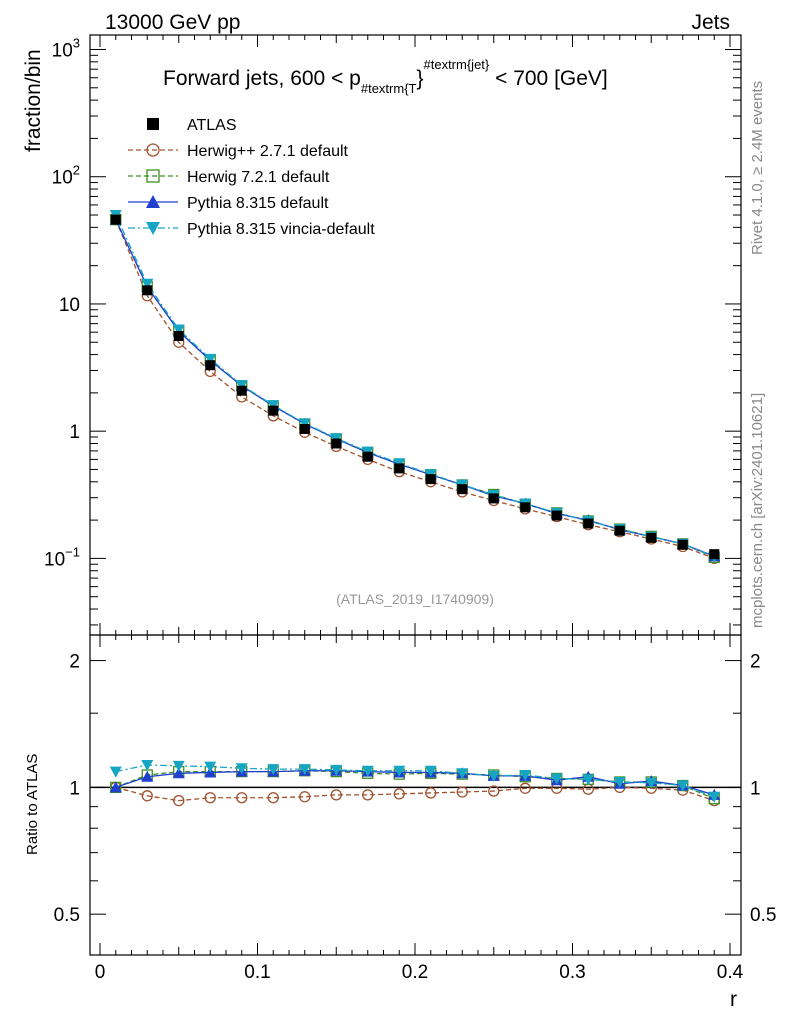 The image size is (786, 1029). Describe the element at coordinates (415, 972) in the screenshot. I see `x-tick-label: 0.2` at that location.